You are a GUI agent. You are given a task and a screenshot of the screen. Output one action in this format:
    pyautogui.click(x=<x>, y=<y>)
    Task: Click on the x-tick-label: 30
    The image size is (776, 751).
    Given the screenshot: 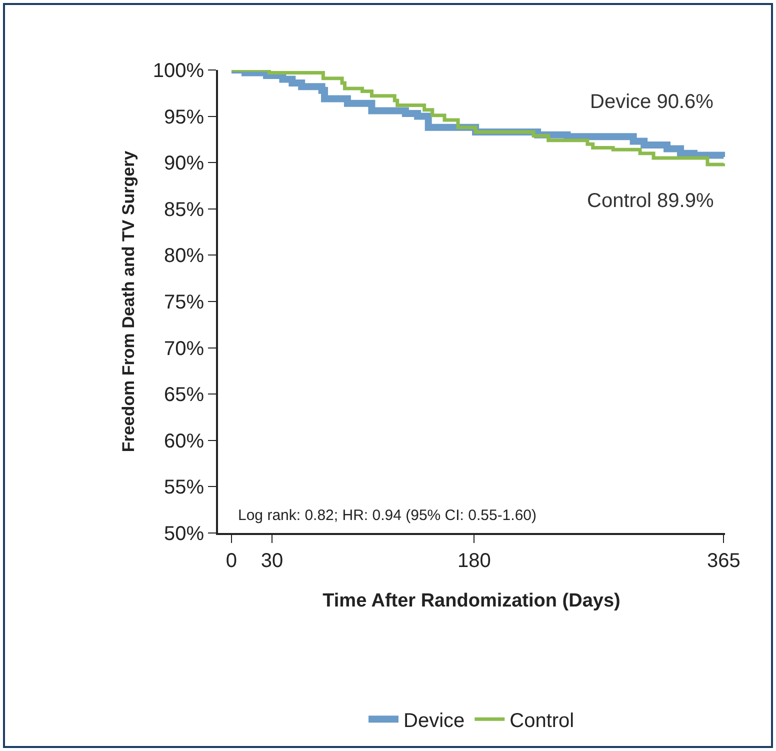 What is the action you would take?
    pyautogui.click(x=272, y=561)
    